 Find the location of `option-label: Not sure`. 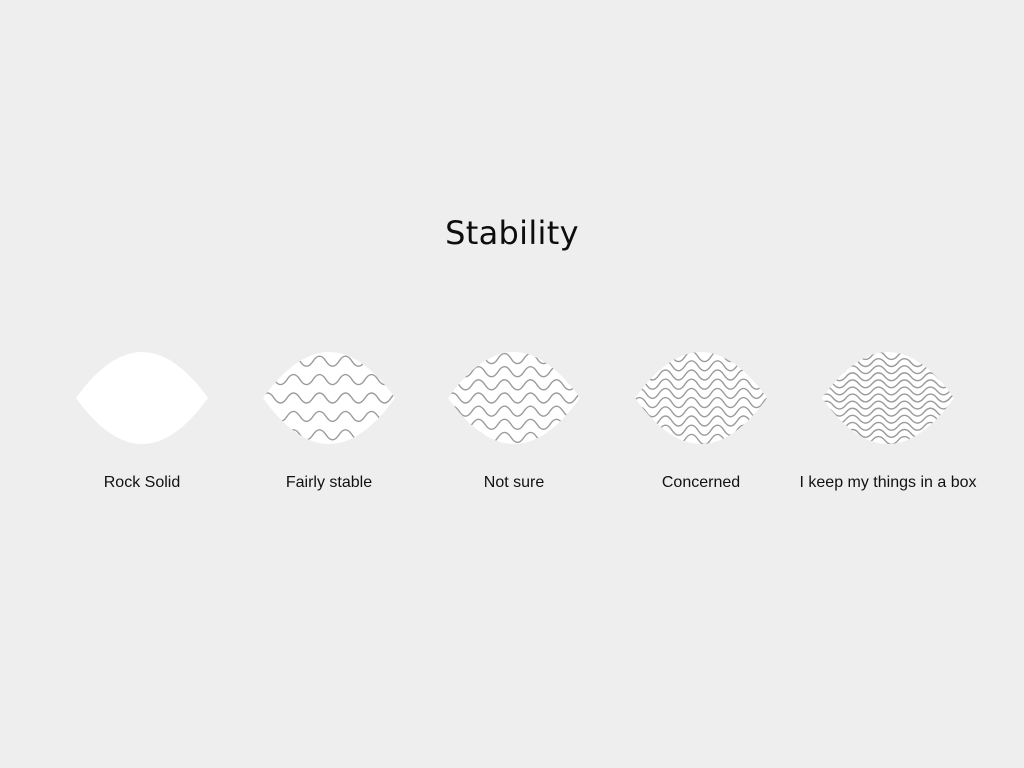

option-label: Not sure is located at coordinates (514, 482).